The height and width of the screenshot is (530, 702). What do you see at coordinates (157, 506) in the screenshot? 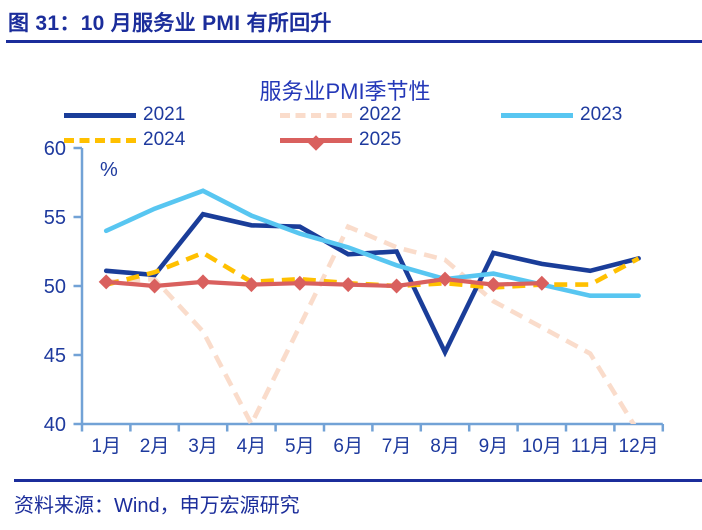
I see `source-note: 资料来源：Wind，申万宏源研究` at bounding box center [157, 506].